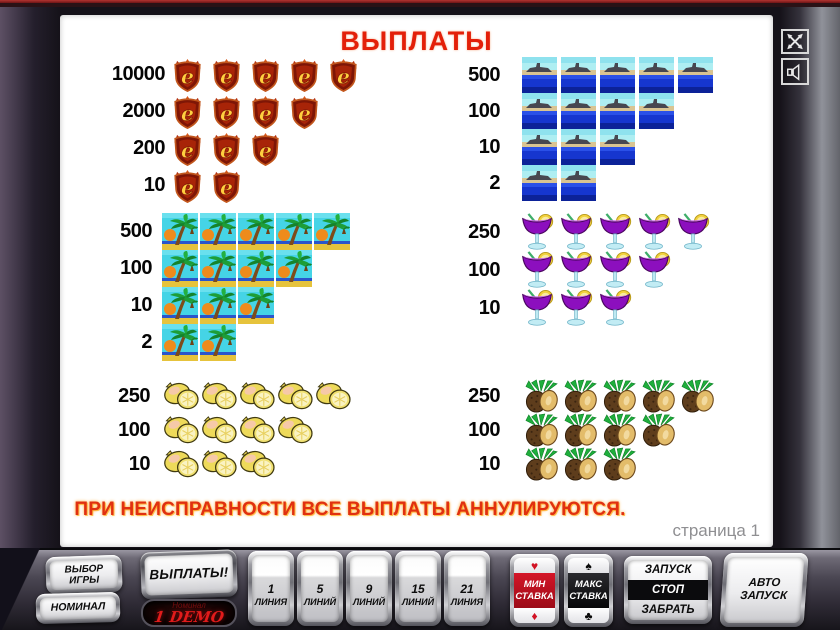 The height and width of the screenshot is (630, 840). I want to click on line-count: 21, so click(467, 588).